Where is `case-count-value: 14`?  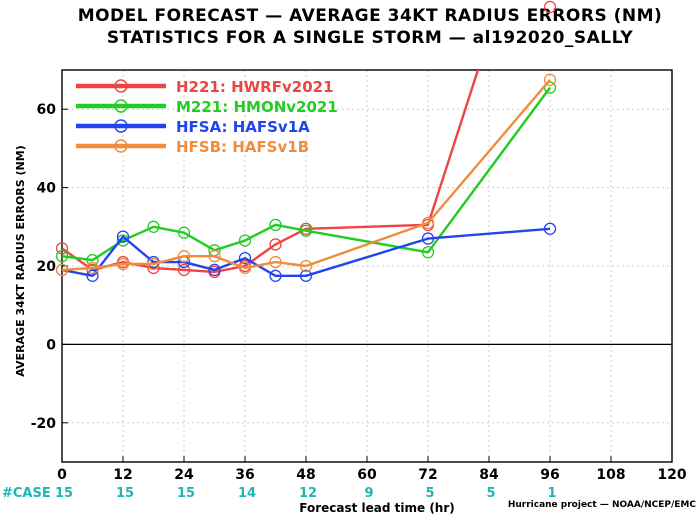 case-count-value: 14 is located at coordinates (247, 493).